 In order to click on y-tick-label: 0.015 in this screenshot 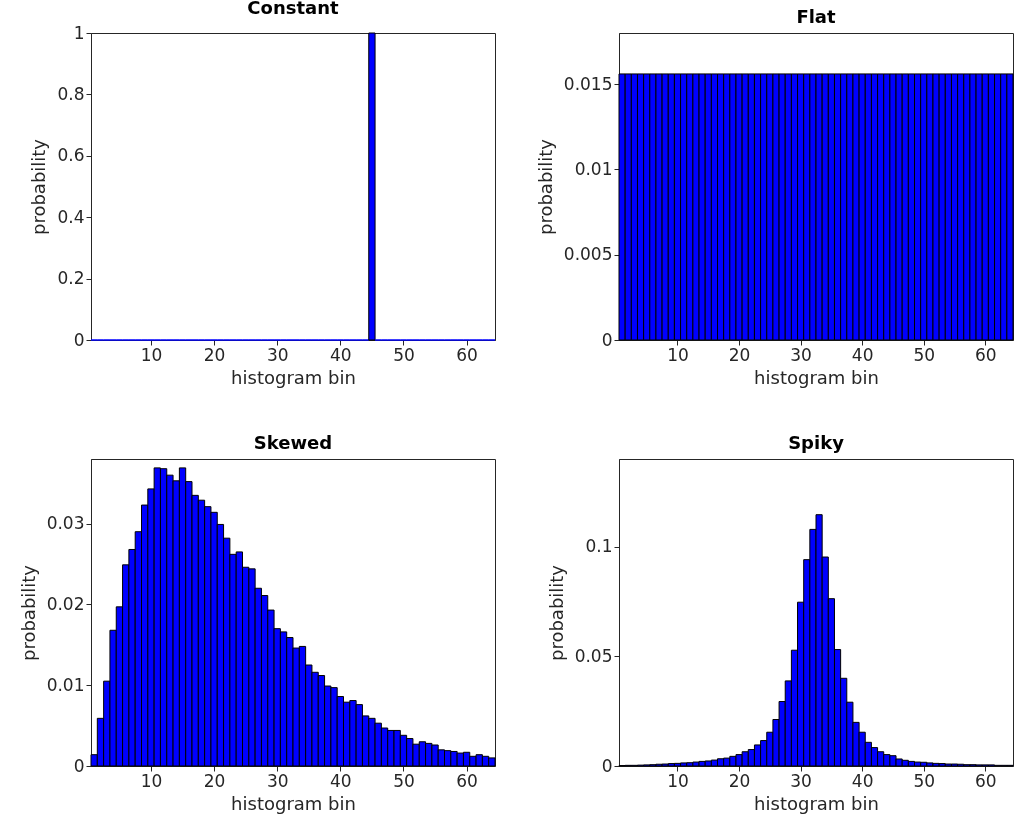, I will do `click(588, 83)`.